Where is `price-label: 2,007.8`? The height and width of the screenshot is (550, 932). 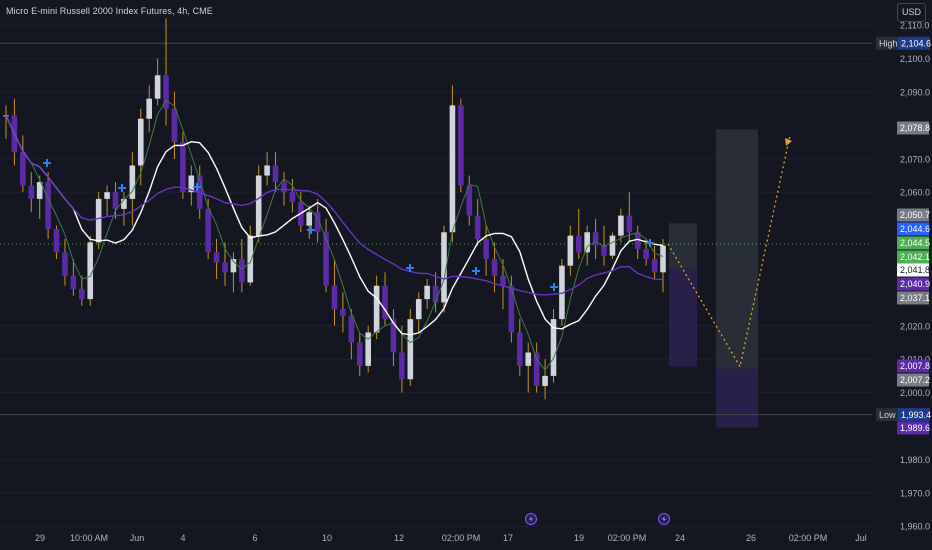 price-label: 2,007.8 is located at coordinates (913, 366).